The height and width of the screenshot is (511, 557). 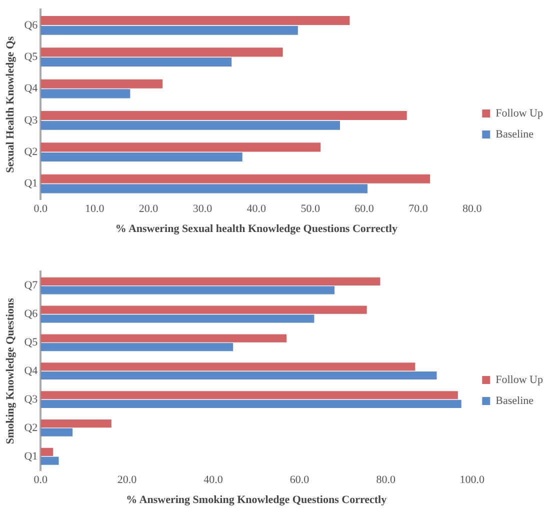 I want to click on y-axis-title: Sexual Health Knowledge Qs, so click(x=10, y=104).